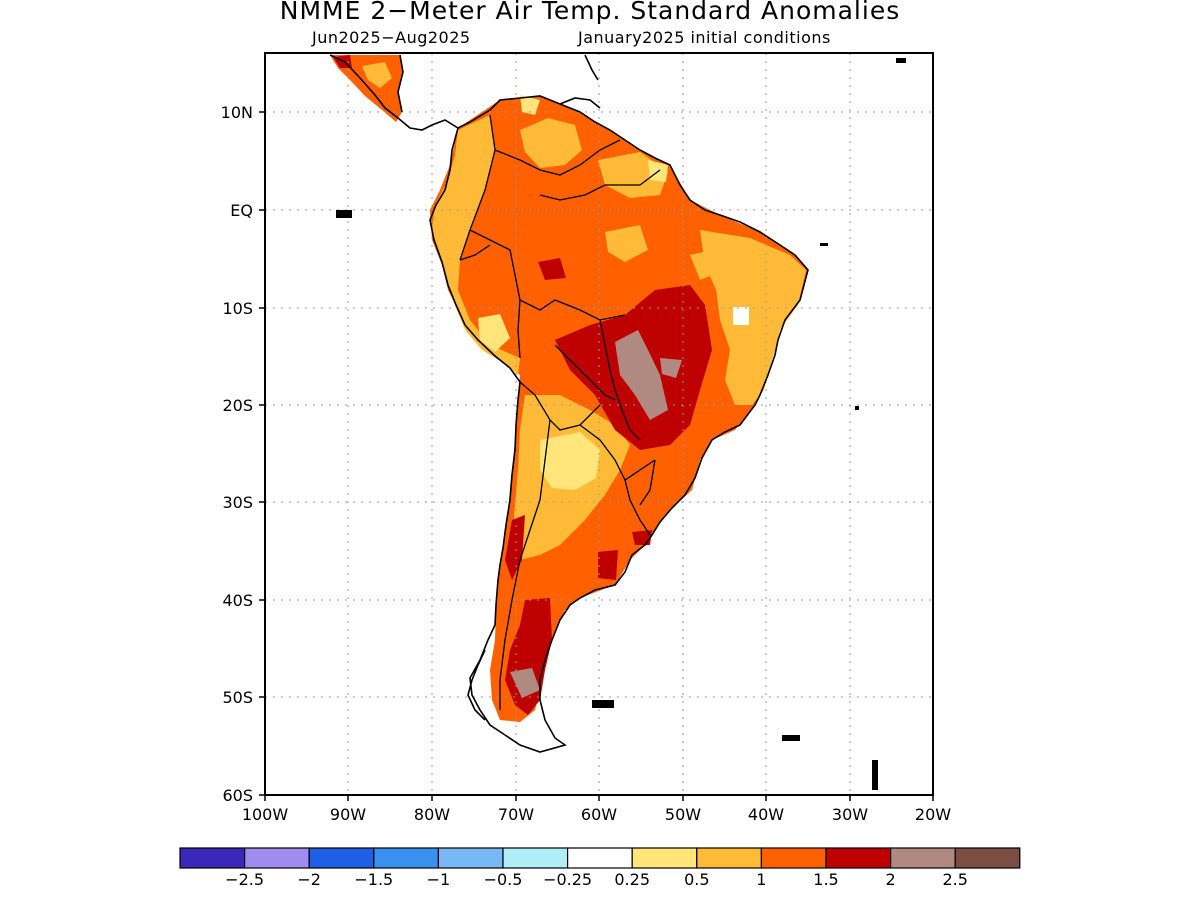  I want to click on legend-label: −1.5, so click(373, 879).